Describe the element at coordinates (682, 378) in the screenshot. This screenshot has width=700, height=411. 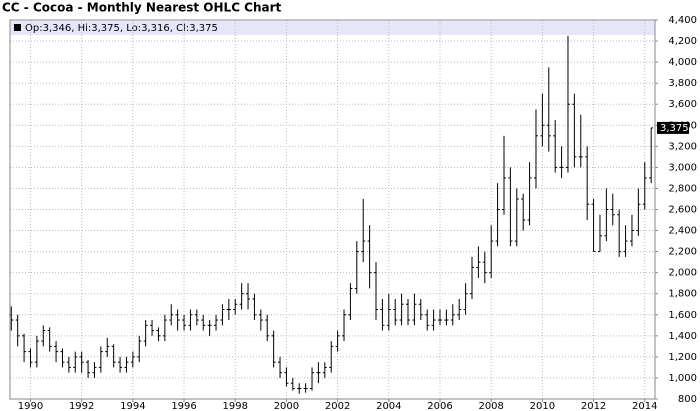
I see `y-tick-label: 1,000` at that location.